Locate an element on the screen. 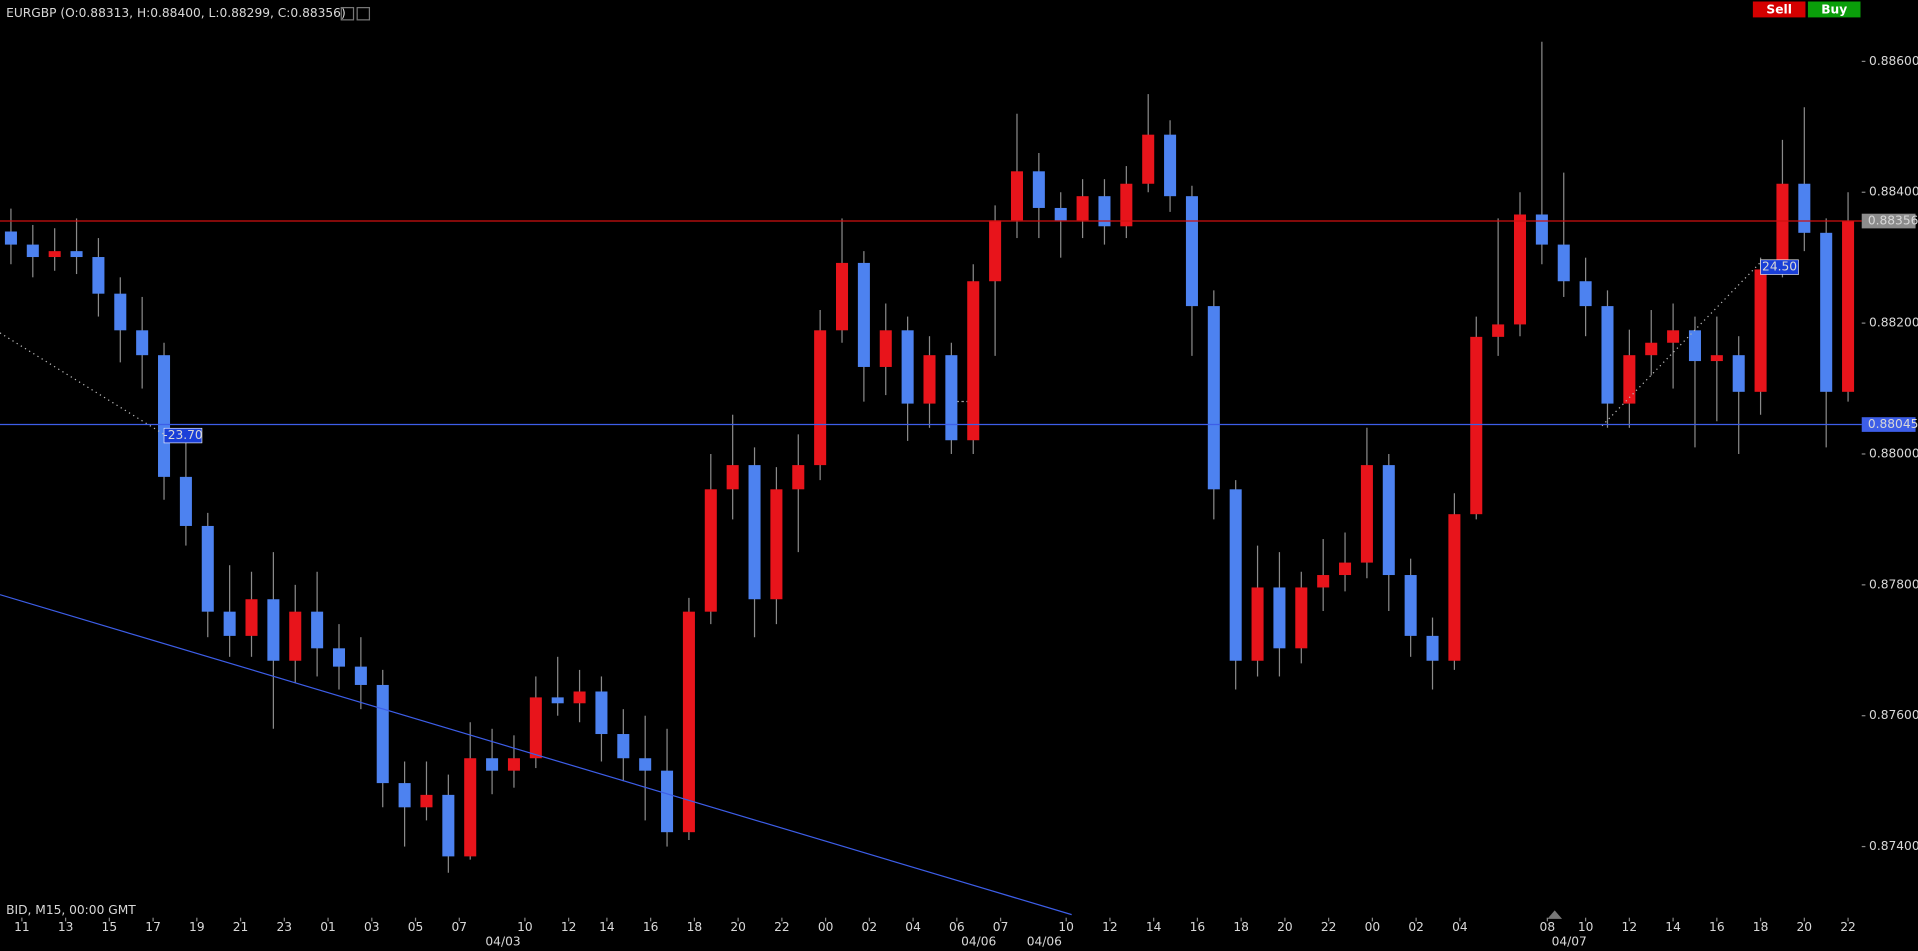  buy-button is located at coordinates (1834, 9).